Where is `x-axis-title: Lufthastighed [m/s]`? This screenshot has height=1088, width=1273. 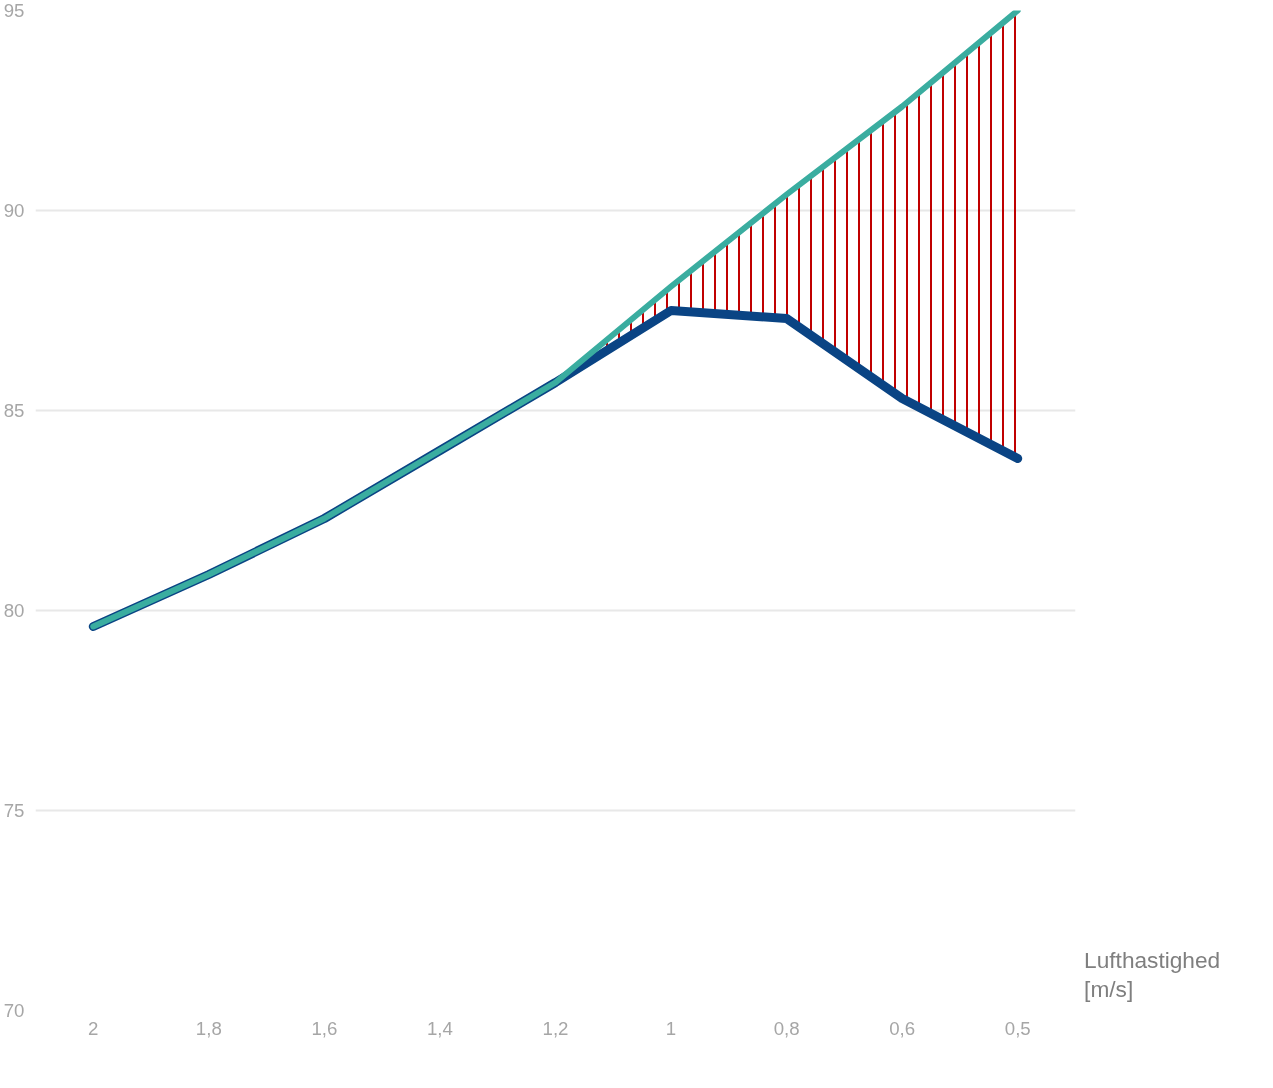 x-axis-title: Lufthastighed [m/s] is located at coordinates (1152, 974).